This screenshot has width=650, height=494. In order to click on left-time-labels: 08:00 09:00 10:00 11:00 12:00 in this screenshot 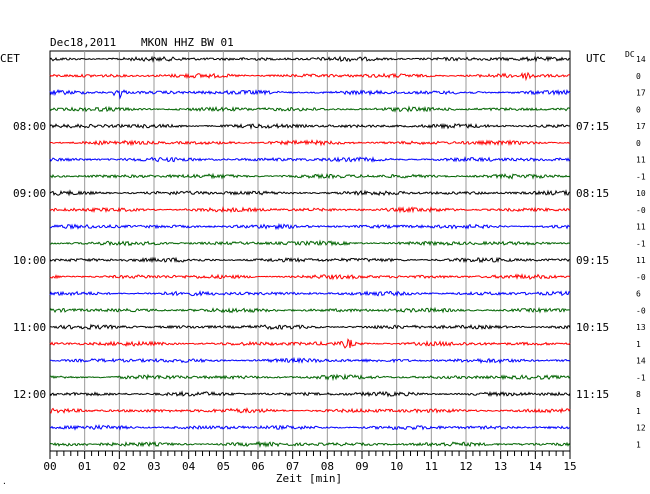, I will do `click(29, 260)`.